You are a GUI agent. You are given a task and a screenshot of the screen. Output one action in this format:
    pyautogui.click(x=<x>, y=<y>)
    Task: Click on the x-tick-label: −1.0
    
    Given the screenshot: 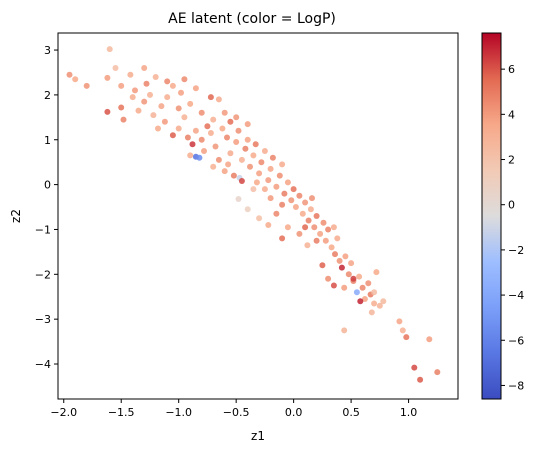 What is the action you would take?
    pyautogui.click(x=178, y=412)
    